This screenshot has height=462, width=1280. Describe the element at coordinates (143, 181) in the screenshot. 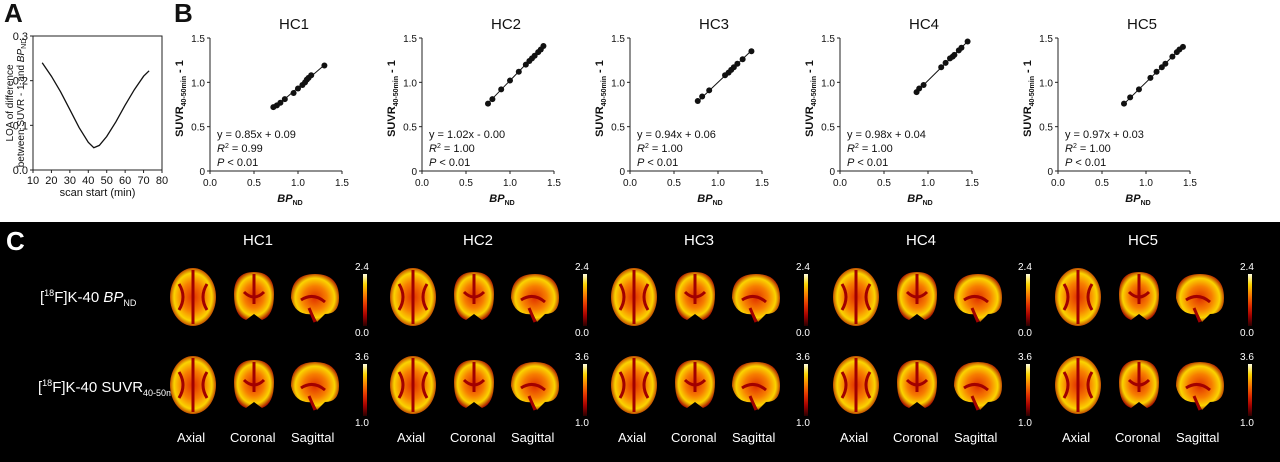

I see `x-tick-label: 70` at that location.